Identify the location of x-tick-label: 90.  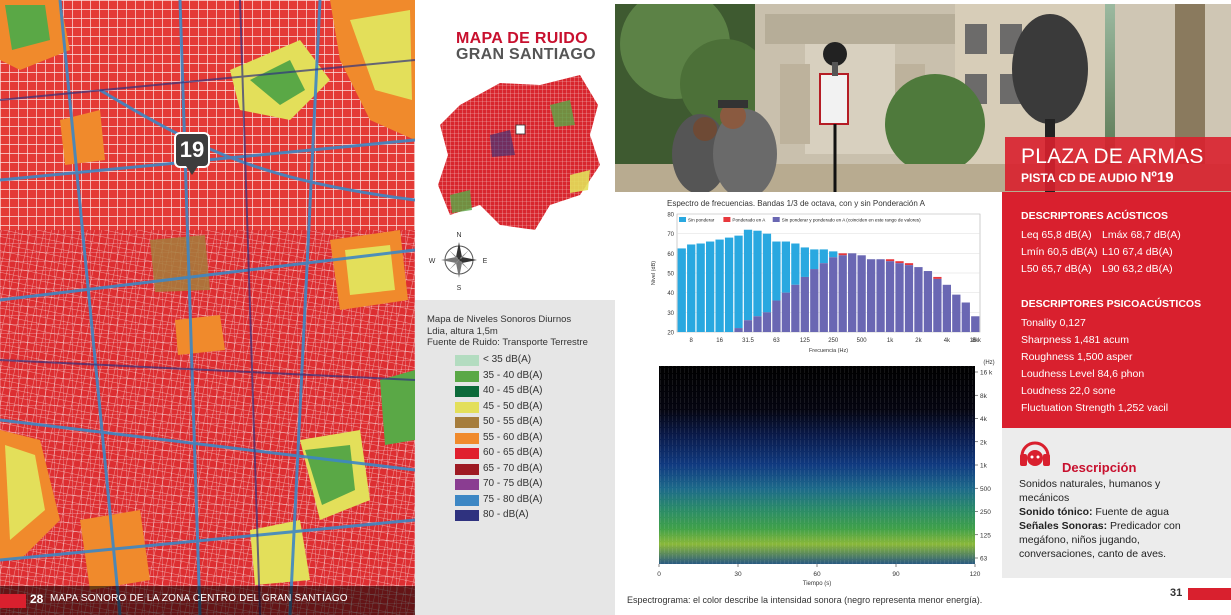
(896, 574).